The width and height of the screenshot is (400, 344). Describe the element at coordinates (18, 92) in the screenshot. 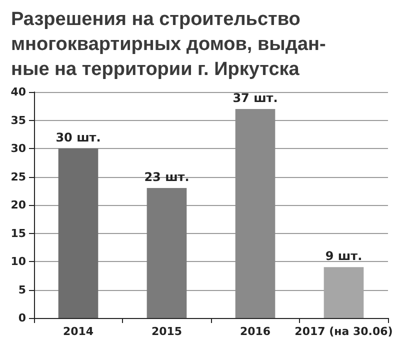

I see `y-tick-label: 40` at that location.